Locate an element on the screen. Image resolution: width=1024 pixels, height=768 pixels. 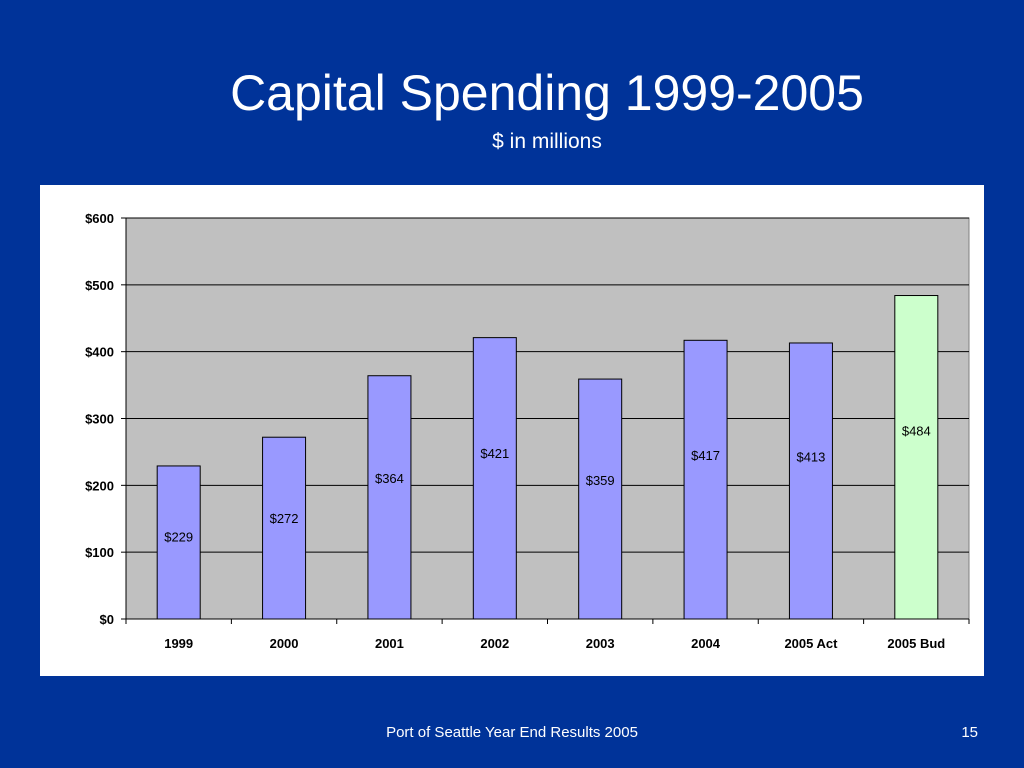
data-label: $484 is located at coordinates (916, 431).